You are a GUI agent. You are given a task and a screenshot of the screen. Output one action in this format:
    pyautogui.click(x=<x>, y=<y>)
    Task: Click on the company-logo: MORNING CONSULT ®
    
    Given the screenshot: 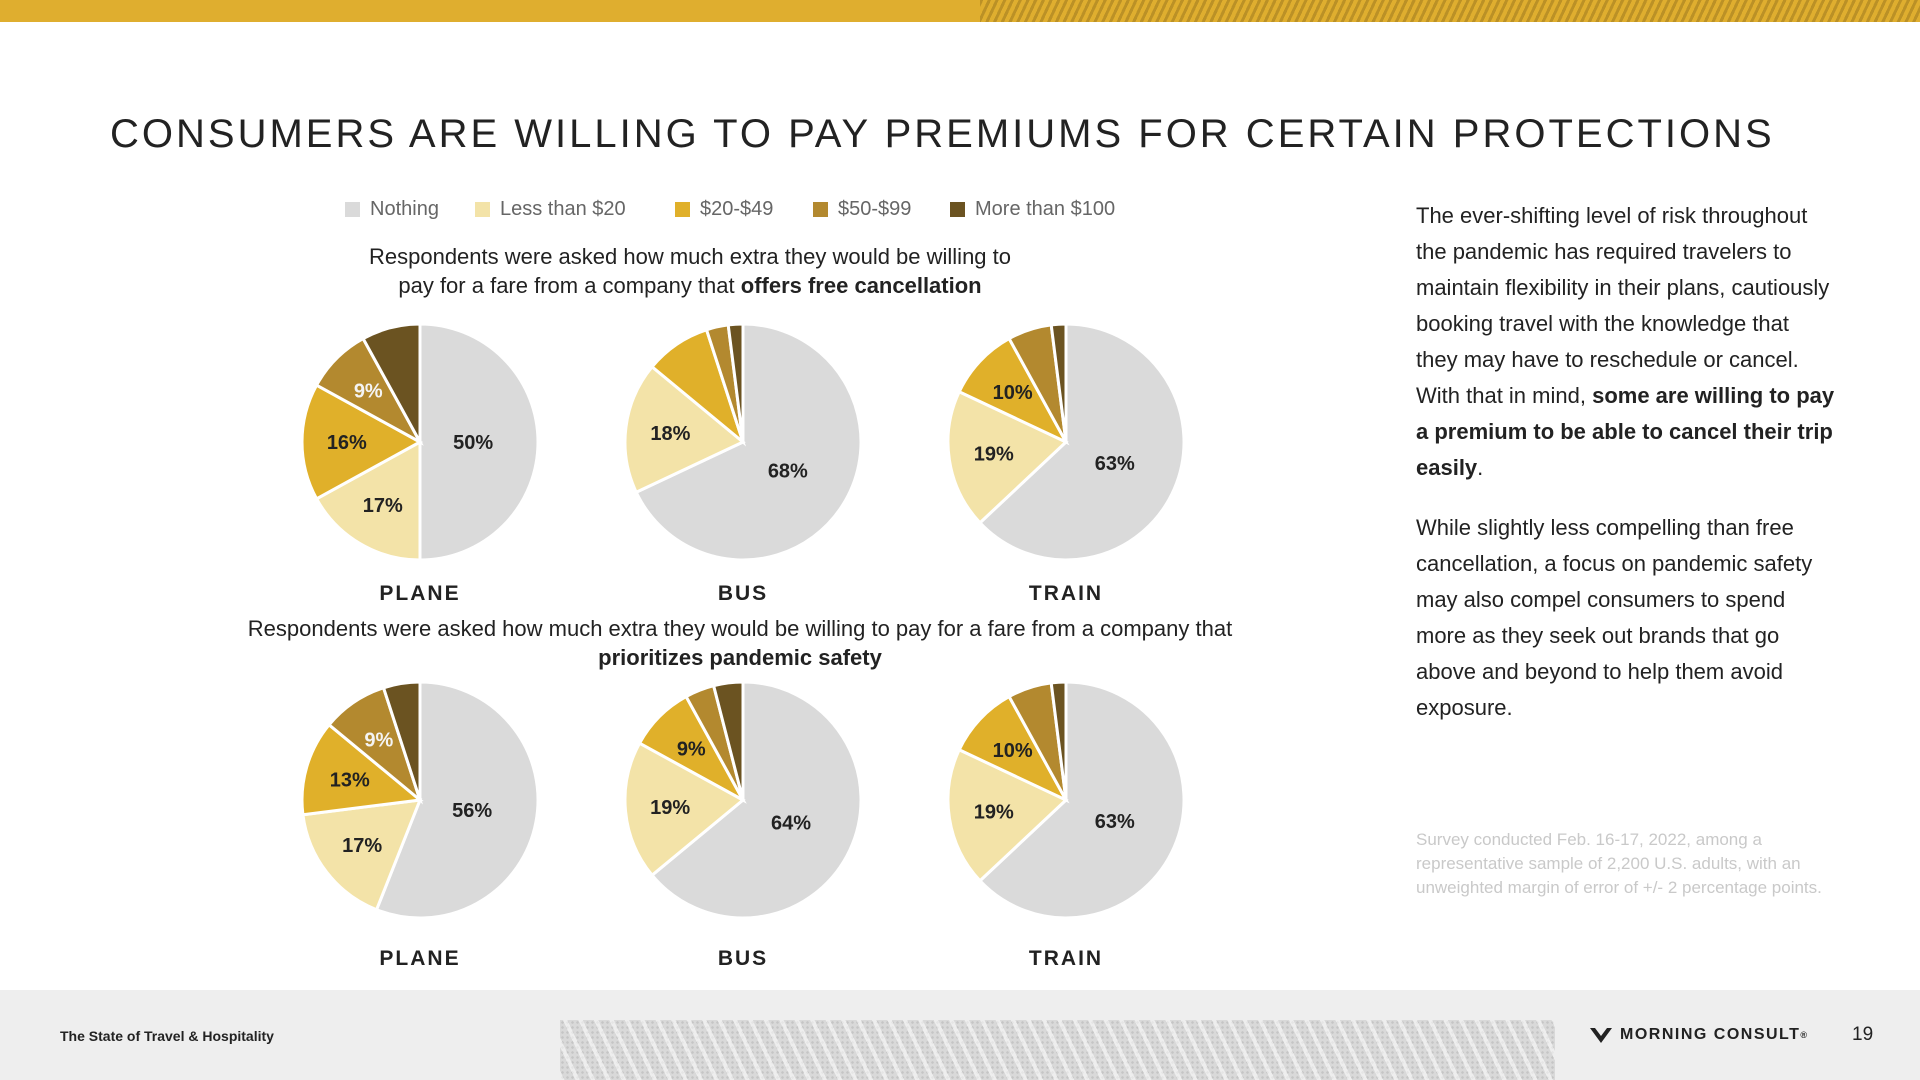 What is the action you would take?
    pyautogui.click(x=1699, y=1035)
    